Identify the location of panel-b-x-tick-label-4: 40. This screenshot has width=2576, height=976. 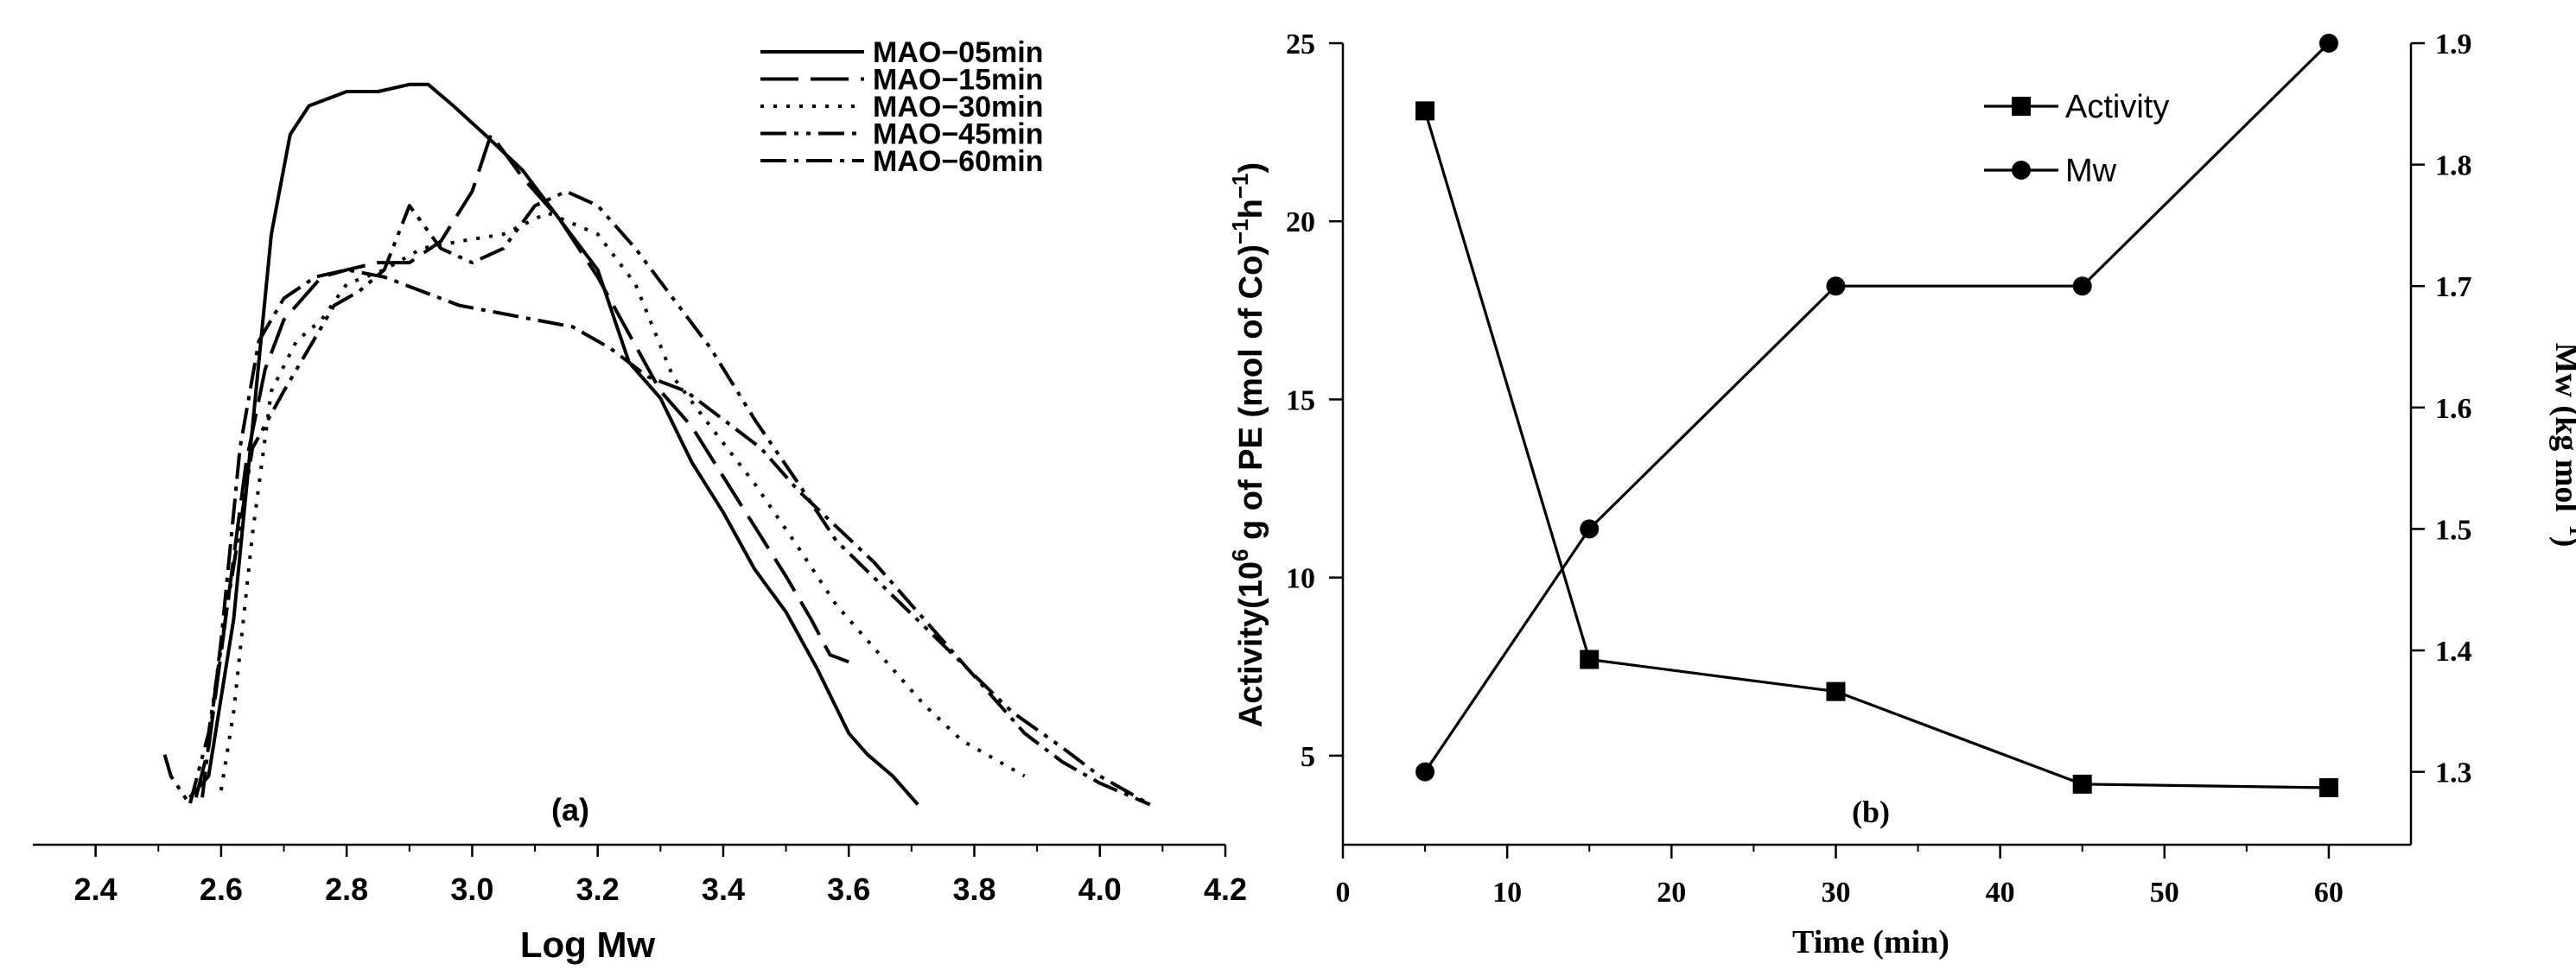
(2000, 893).